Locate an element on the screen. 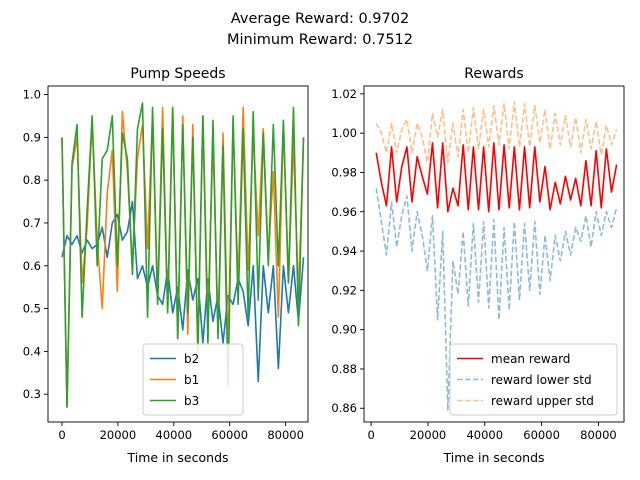 Image resolution: width=640 pixels, height=480 pixels. pump-speeds-x-tick-label: 80000 is located at coordinates (285, 435).